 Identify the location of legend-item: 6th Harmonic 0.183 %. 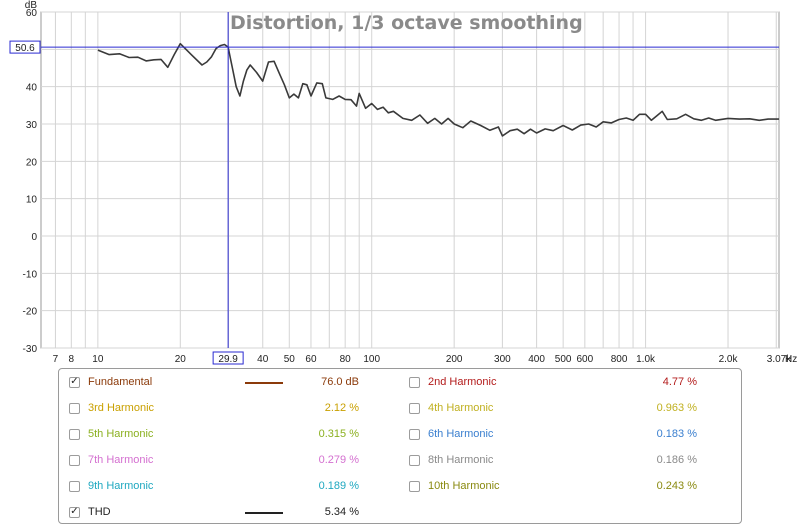
(553, 434).